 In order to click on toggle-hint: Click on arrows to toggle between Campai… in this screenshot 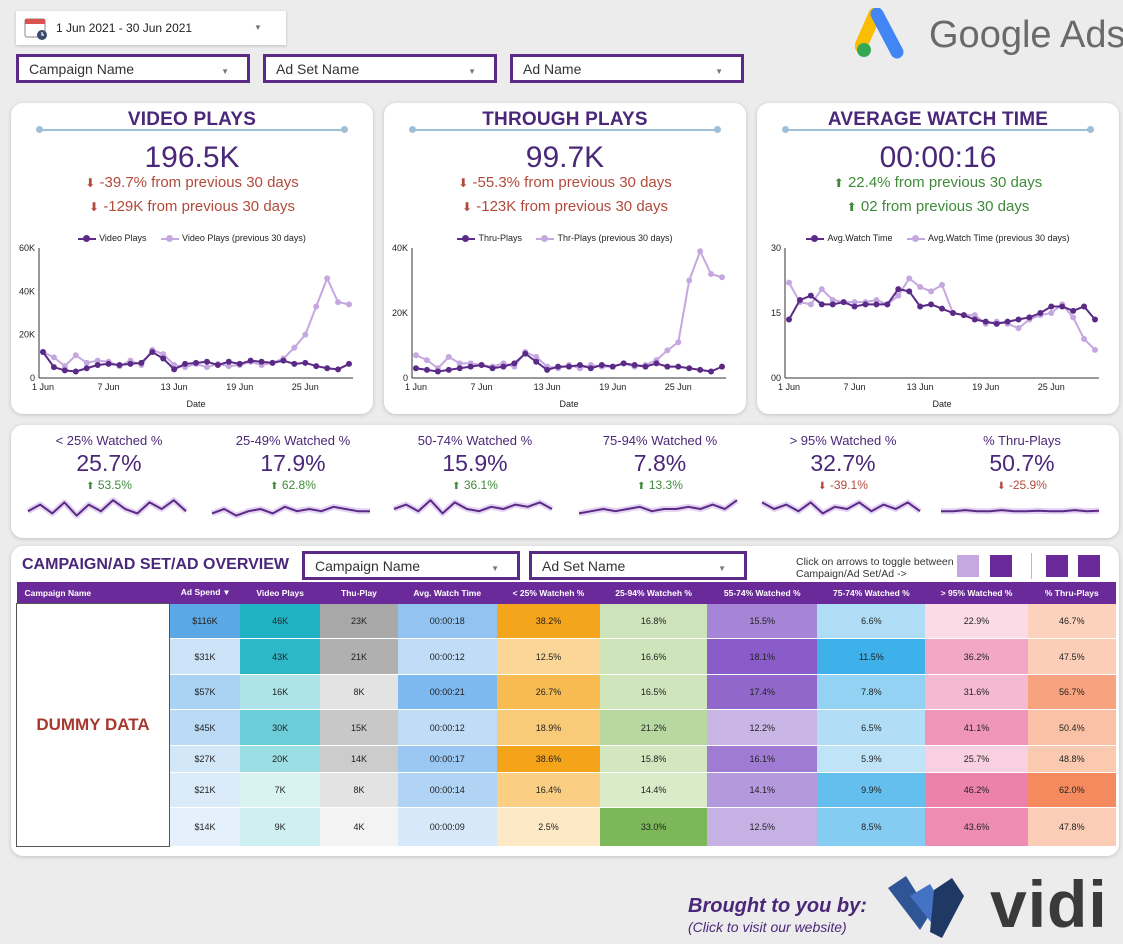, I will do `click(875, 568)`.